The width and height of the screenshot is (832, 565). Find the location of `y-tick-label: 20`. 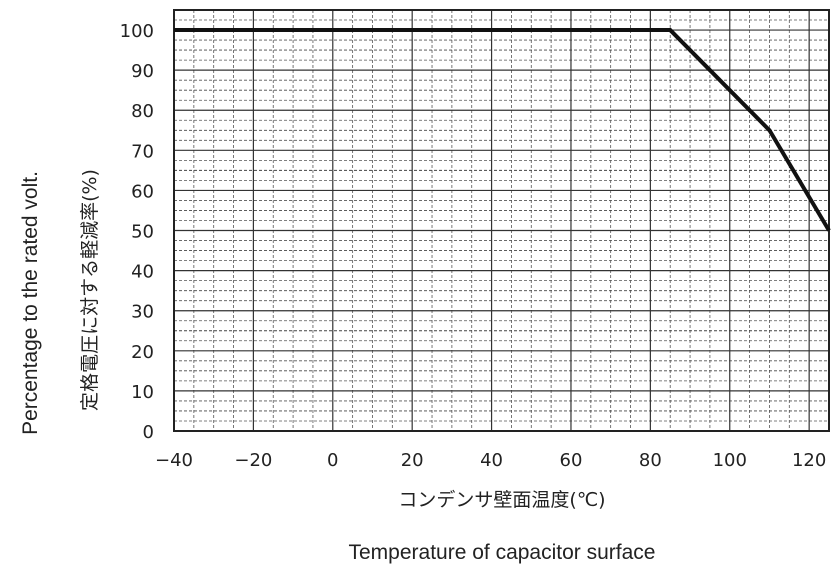

y-tick-label: 20 is located at coordinates (142, 352).